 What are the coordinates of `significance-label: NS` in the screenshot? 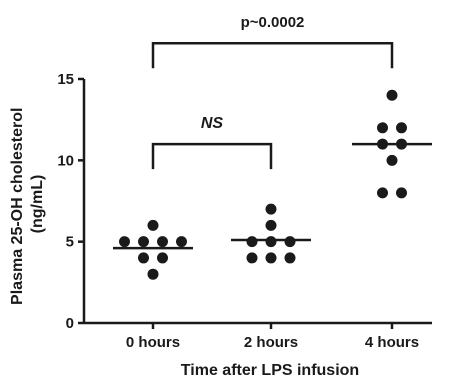 It's located at (212, 123).